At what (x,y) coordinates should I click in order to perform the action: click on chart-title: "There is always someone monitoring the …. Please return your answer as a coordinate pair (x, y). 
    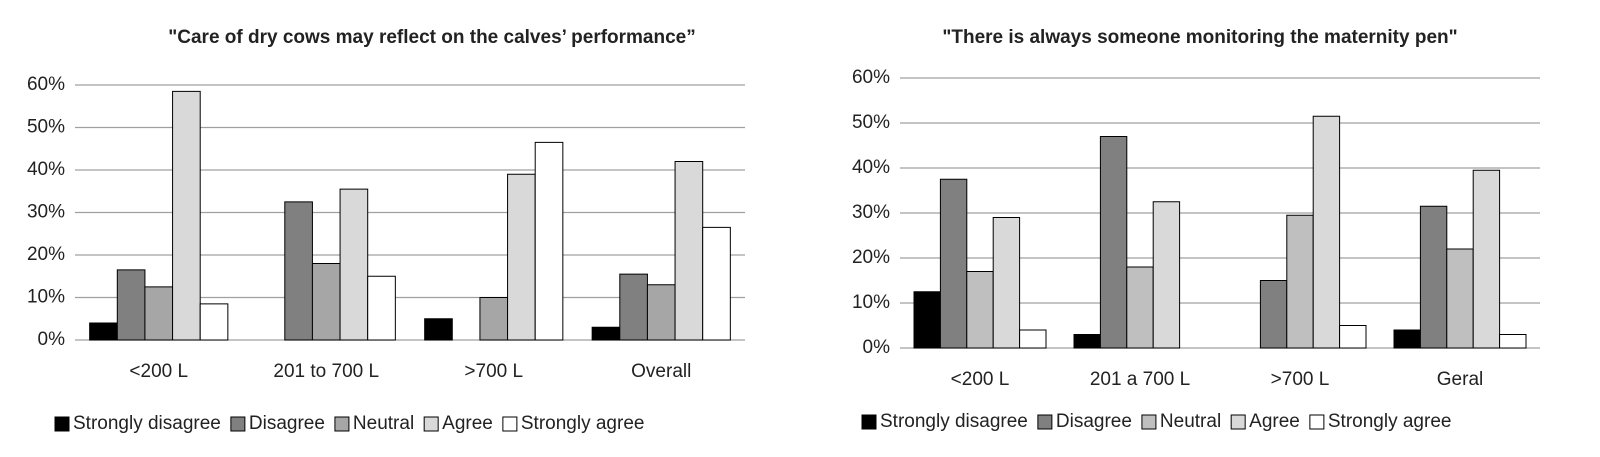
    Looking at the image, I should click on (1199, 37).